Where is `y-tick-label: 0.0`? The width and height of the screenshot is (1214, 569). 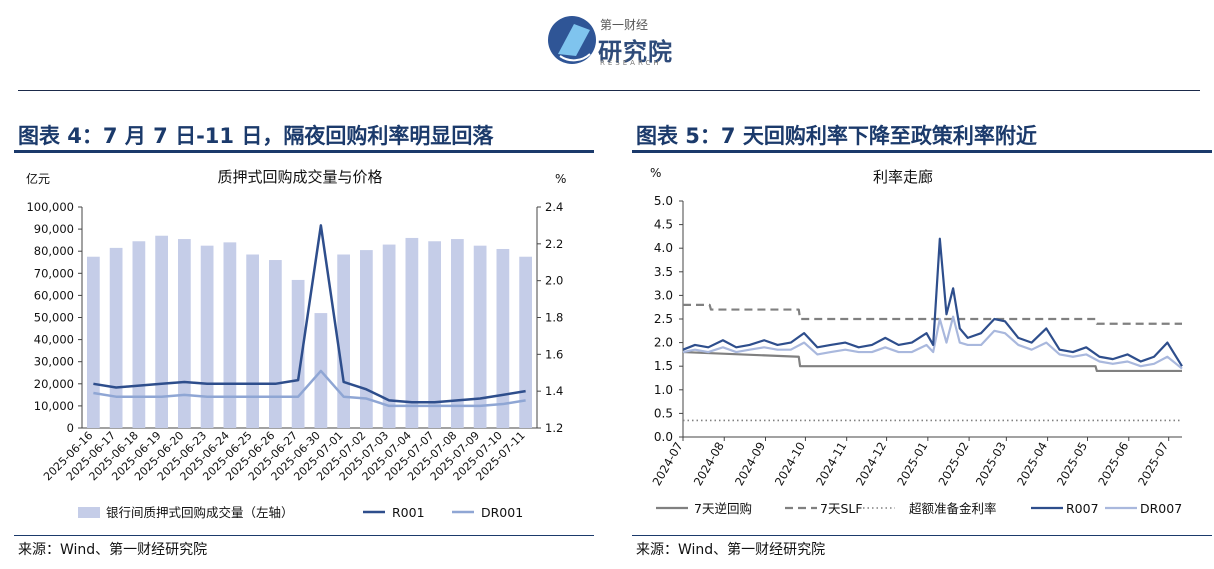
y-tick-label: 0.0 is located at coordinates (663, 437).